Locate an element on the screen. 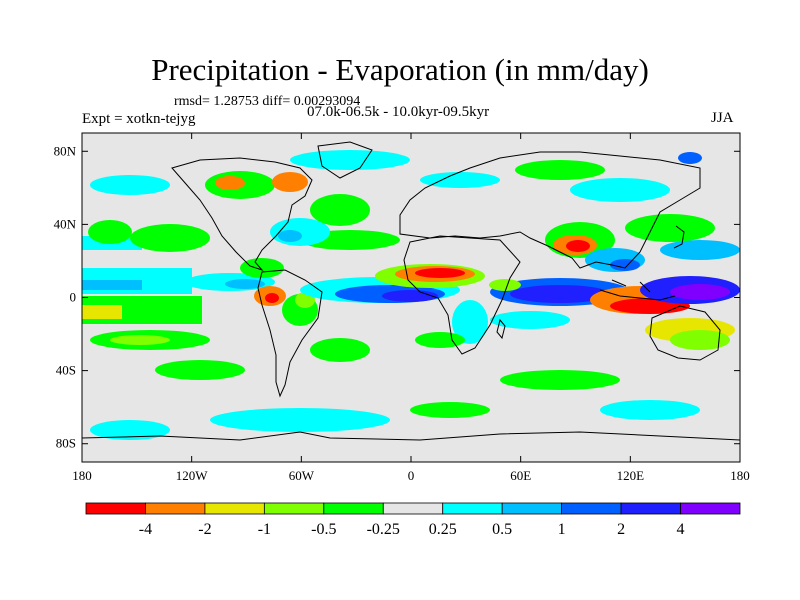 The width and height of the screenshot is (800, 600). coastline-greenland is located at coordinates (345, 160).